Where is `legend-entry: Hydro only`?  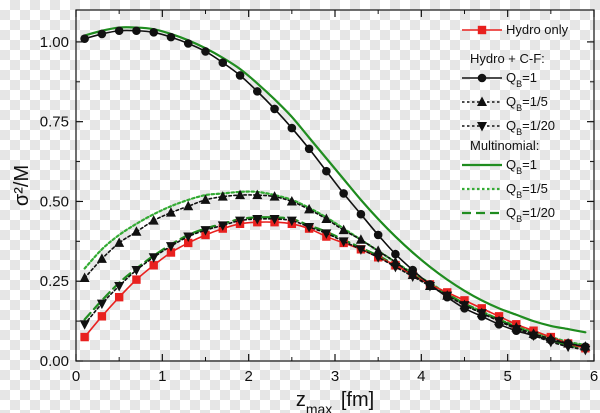 legend-entry: Hydro only is located at coordinates (515, 29).